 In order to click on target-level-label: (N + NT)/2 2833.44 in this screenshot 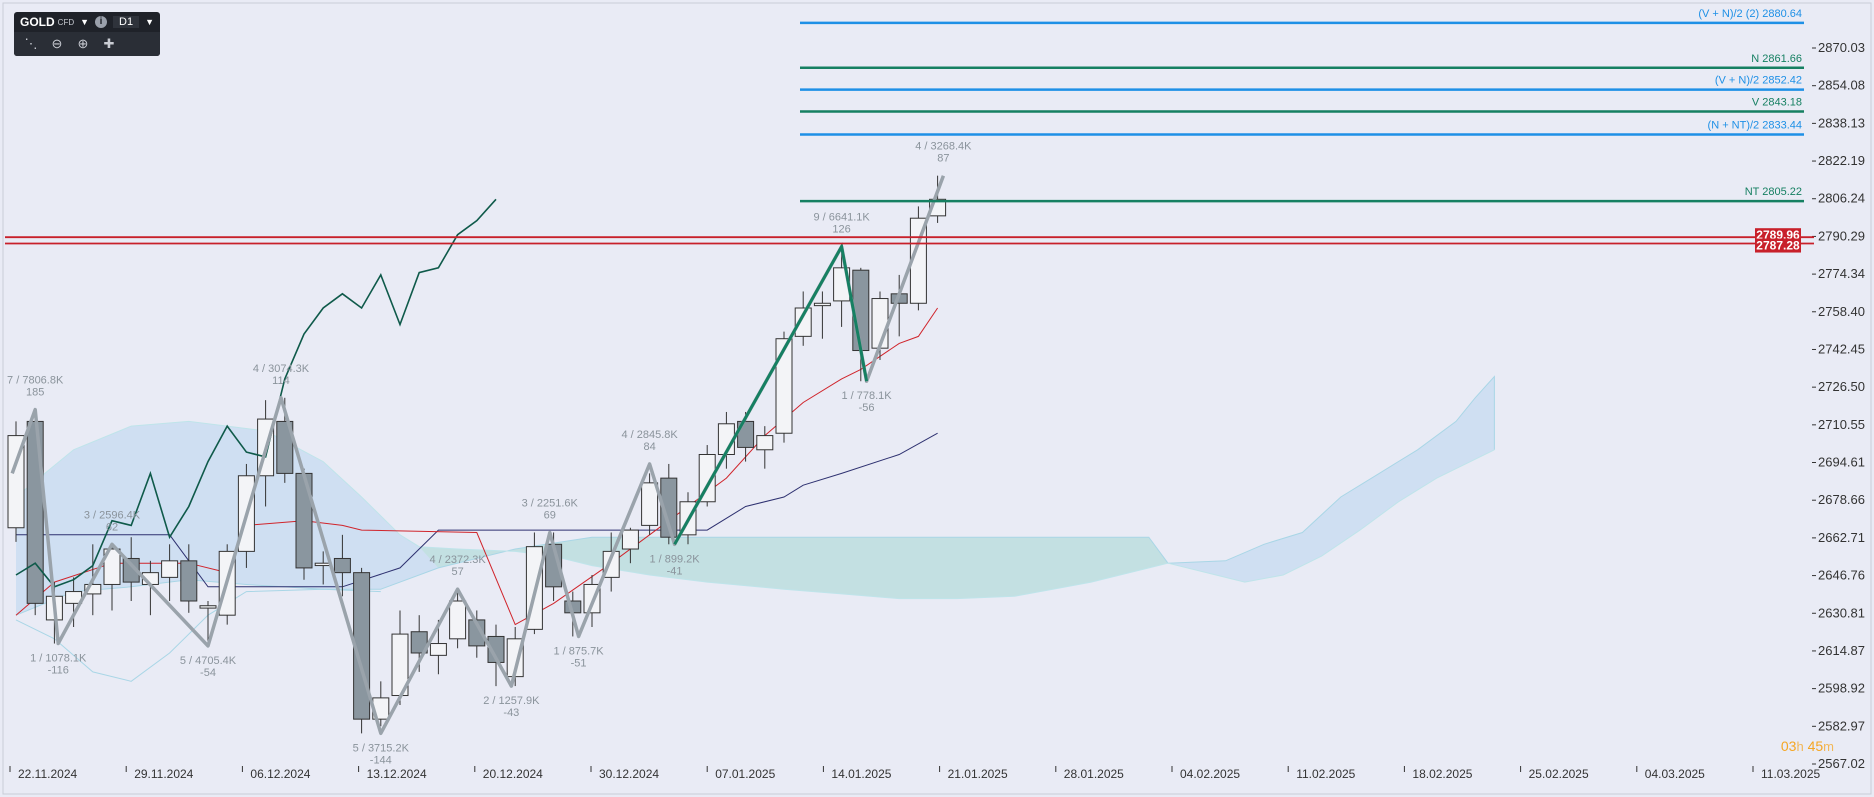, I will do `click(1755, 125)`.